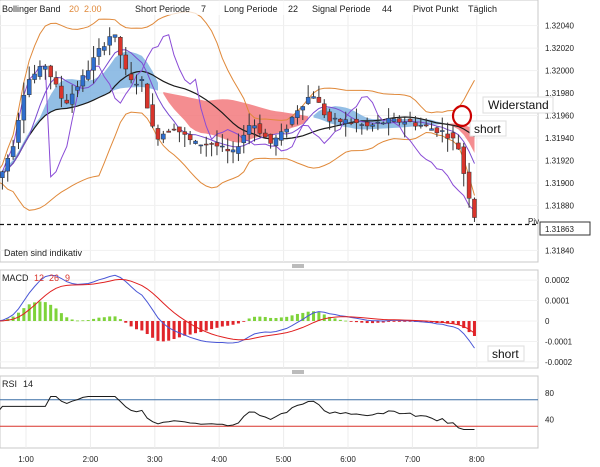  What do you see at coordinates (284, 459) in the screenshot?
I see `x-tick-label: 5:00` at bounding box center [284, 459].